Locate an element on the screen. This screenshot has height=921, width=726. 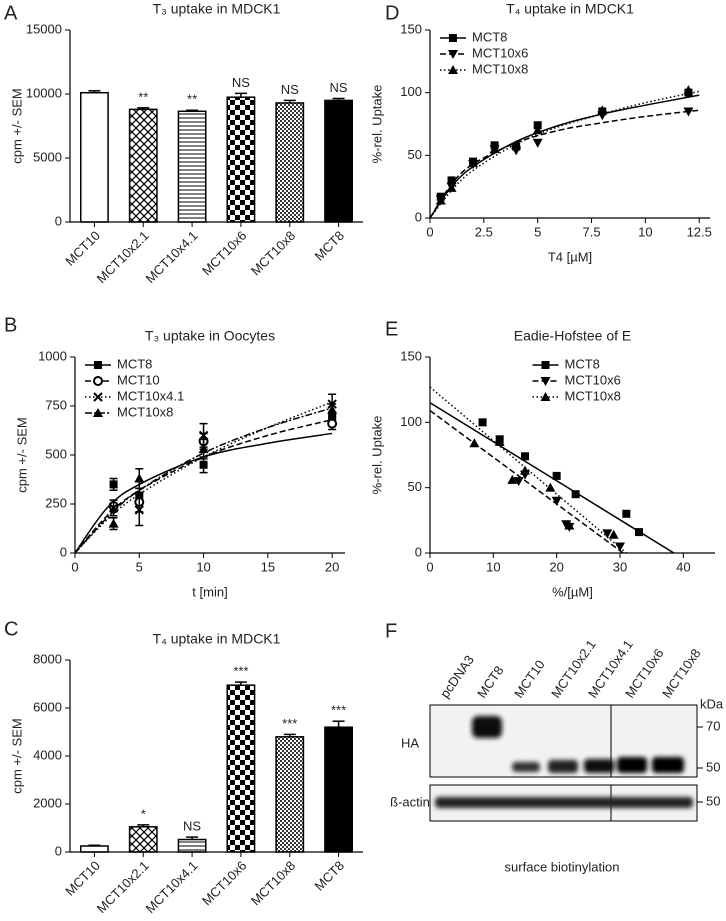
panel-label: B is located at coordinates (10, 325).